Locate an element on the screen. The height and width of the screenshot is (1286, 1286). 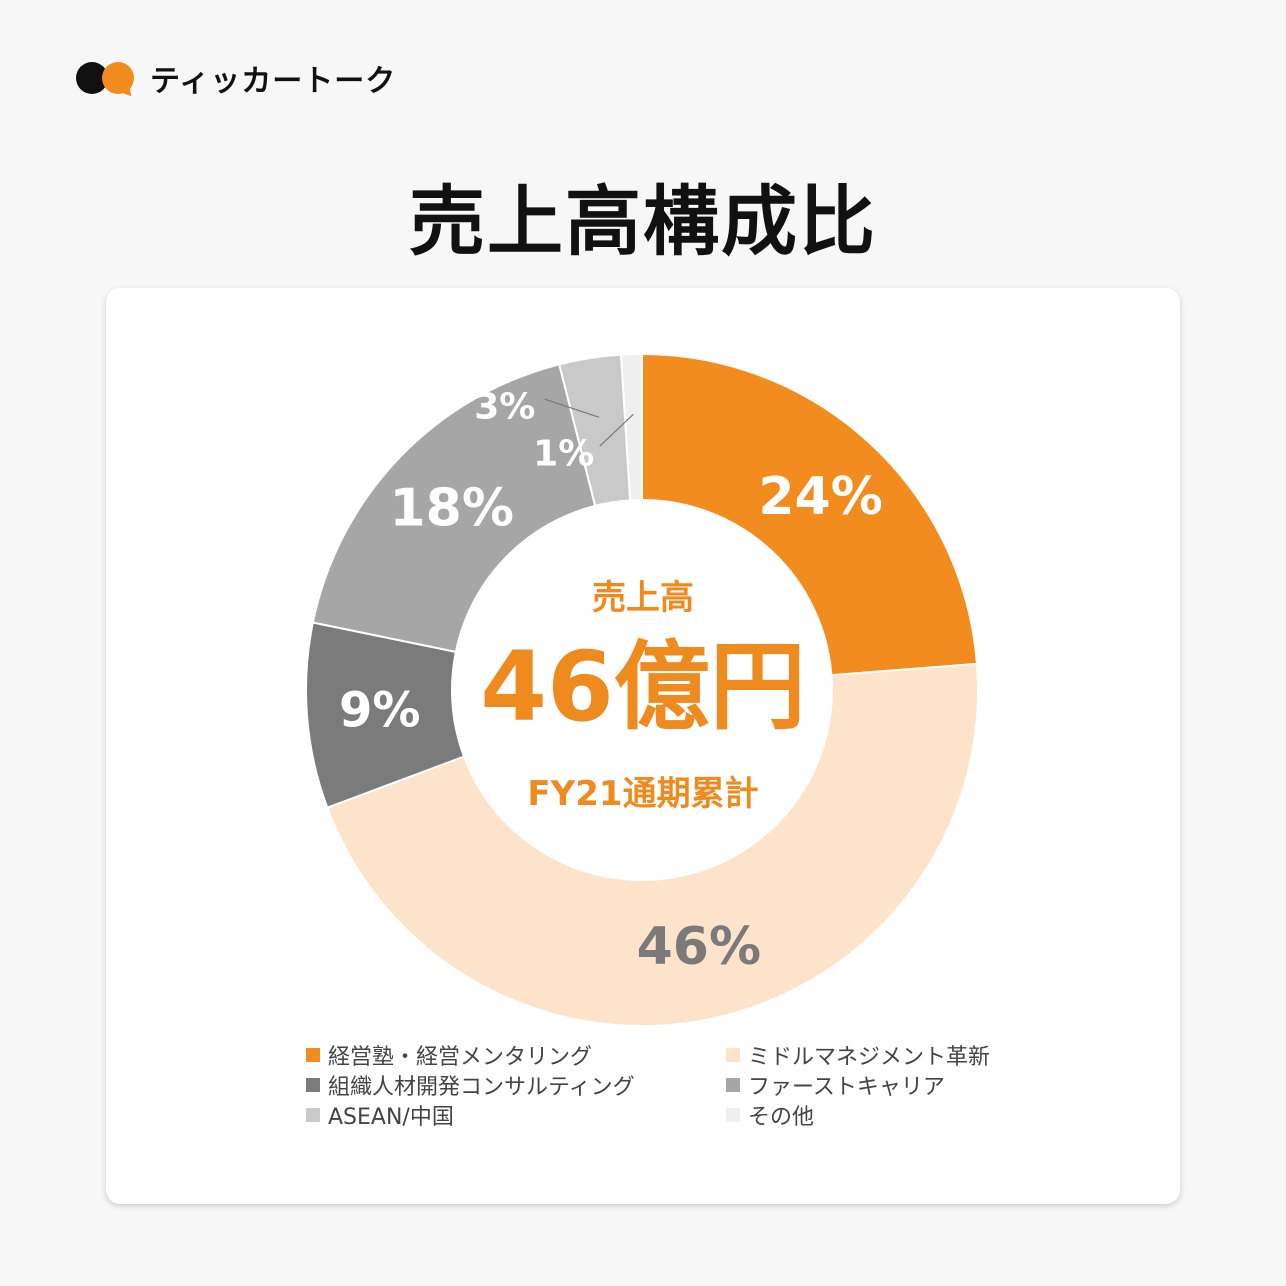
slice-label: 9% is located at coordinates (380, 710).